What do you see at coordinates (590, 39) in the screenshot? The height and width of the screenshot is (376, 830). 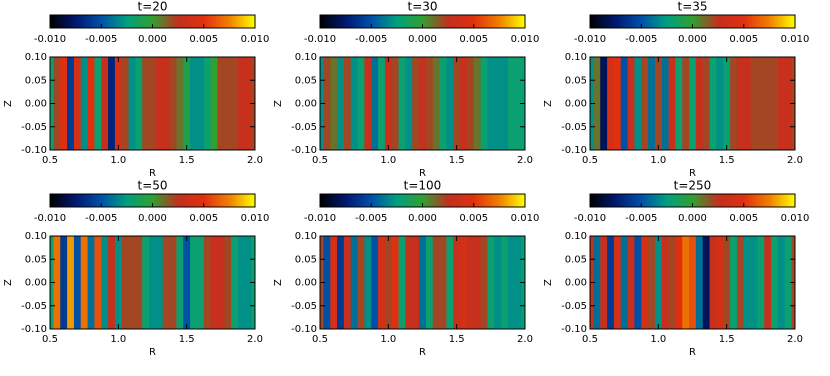 I see `colorbar-tick-label: -0.010` at bounding box center [590, 39].